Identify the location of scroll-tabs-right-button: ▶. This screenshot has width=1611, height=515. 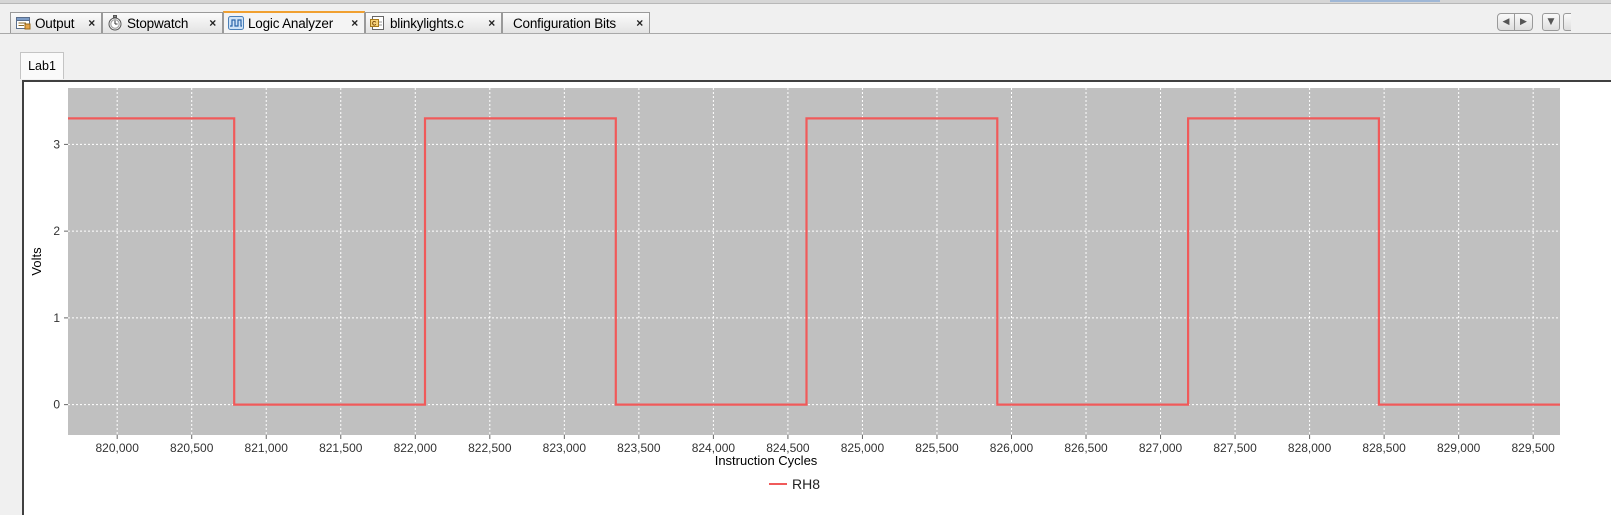
(1524, 22).